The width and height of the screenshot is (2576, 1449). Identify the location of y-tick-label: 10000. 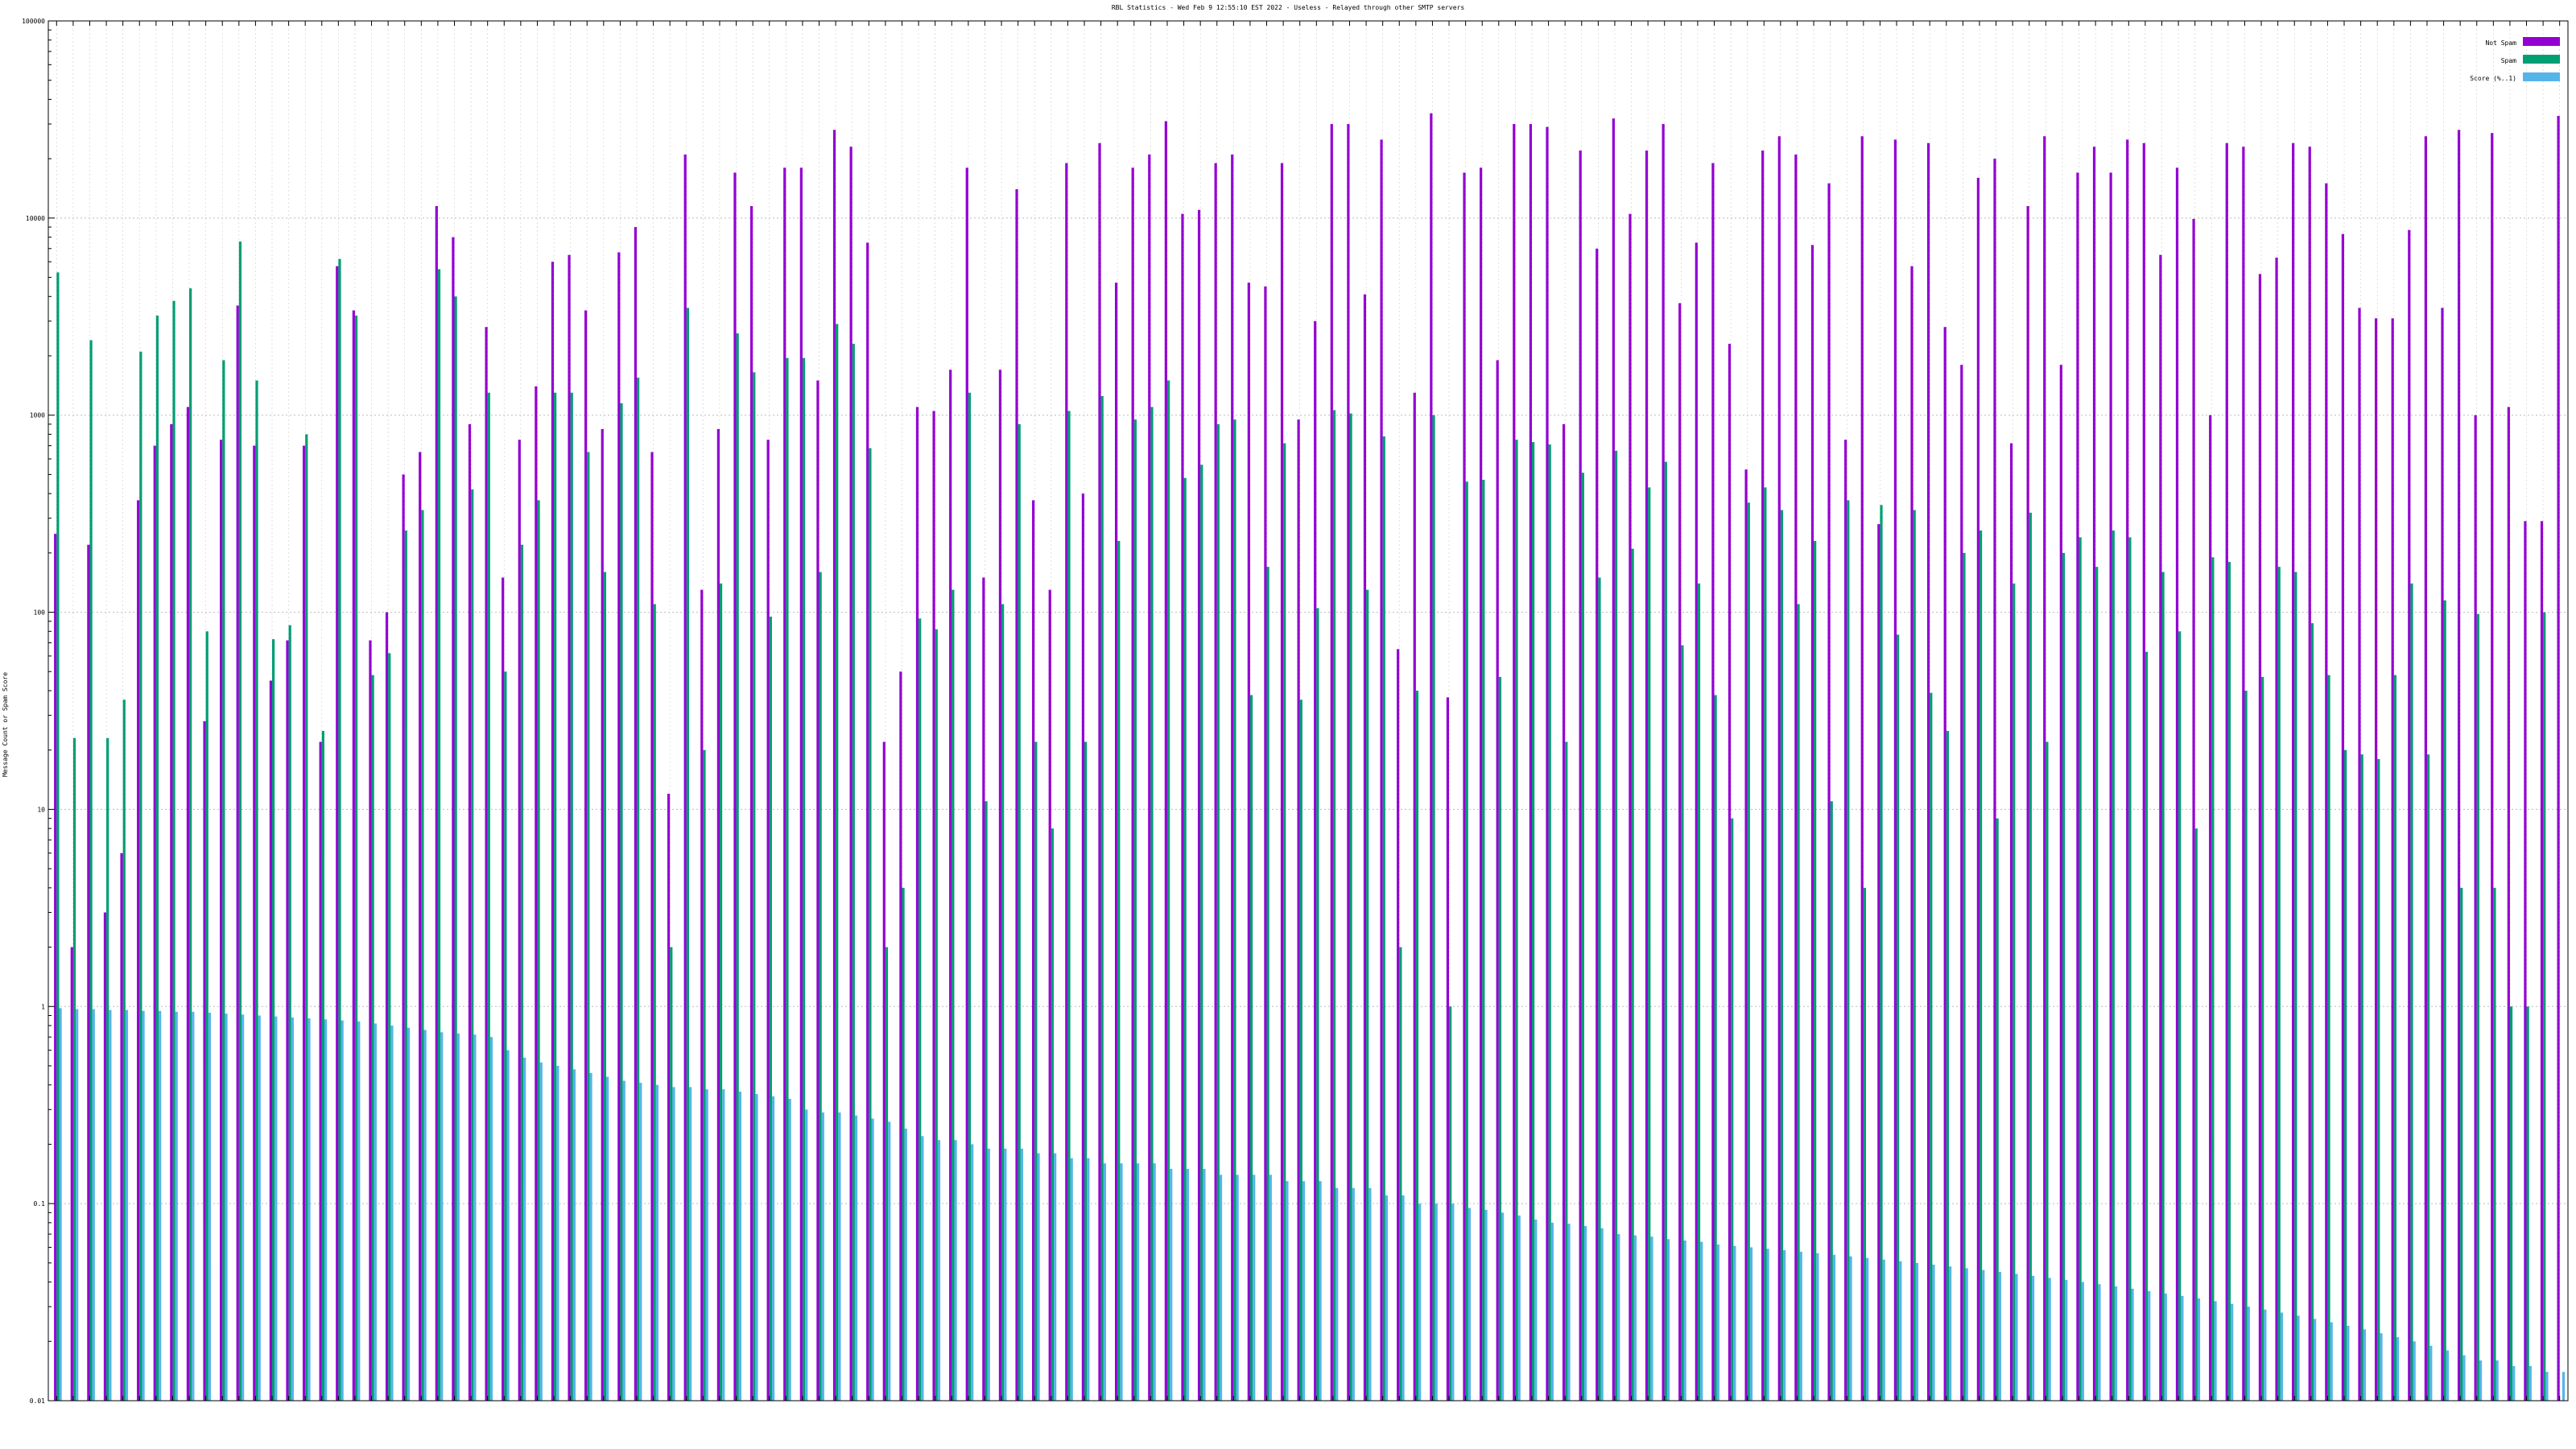
(35, 218).